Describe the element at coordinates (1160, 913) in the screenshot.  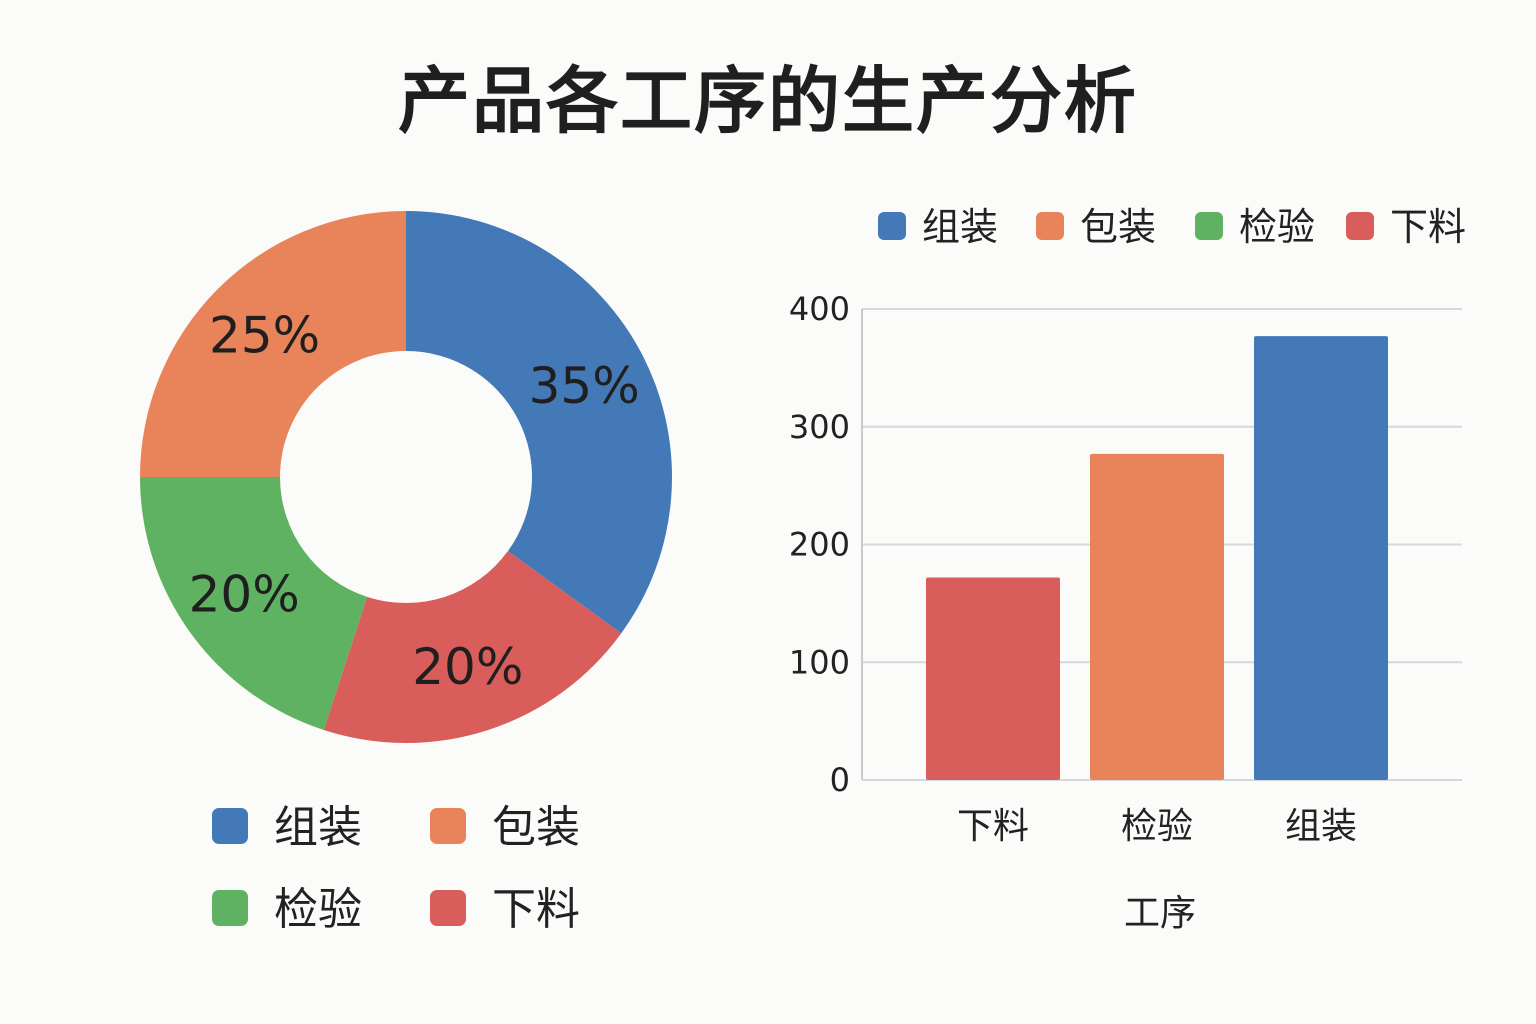
I see `x-axis-title: 工序` at that location.